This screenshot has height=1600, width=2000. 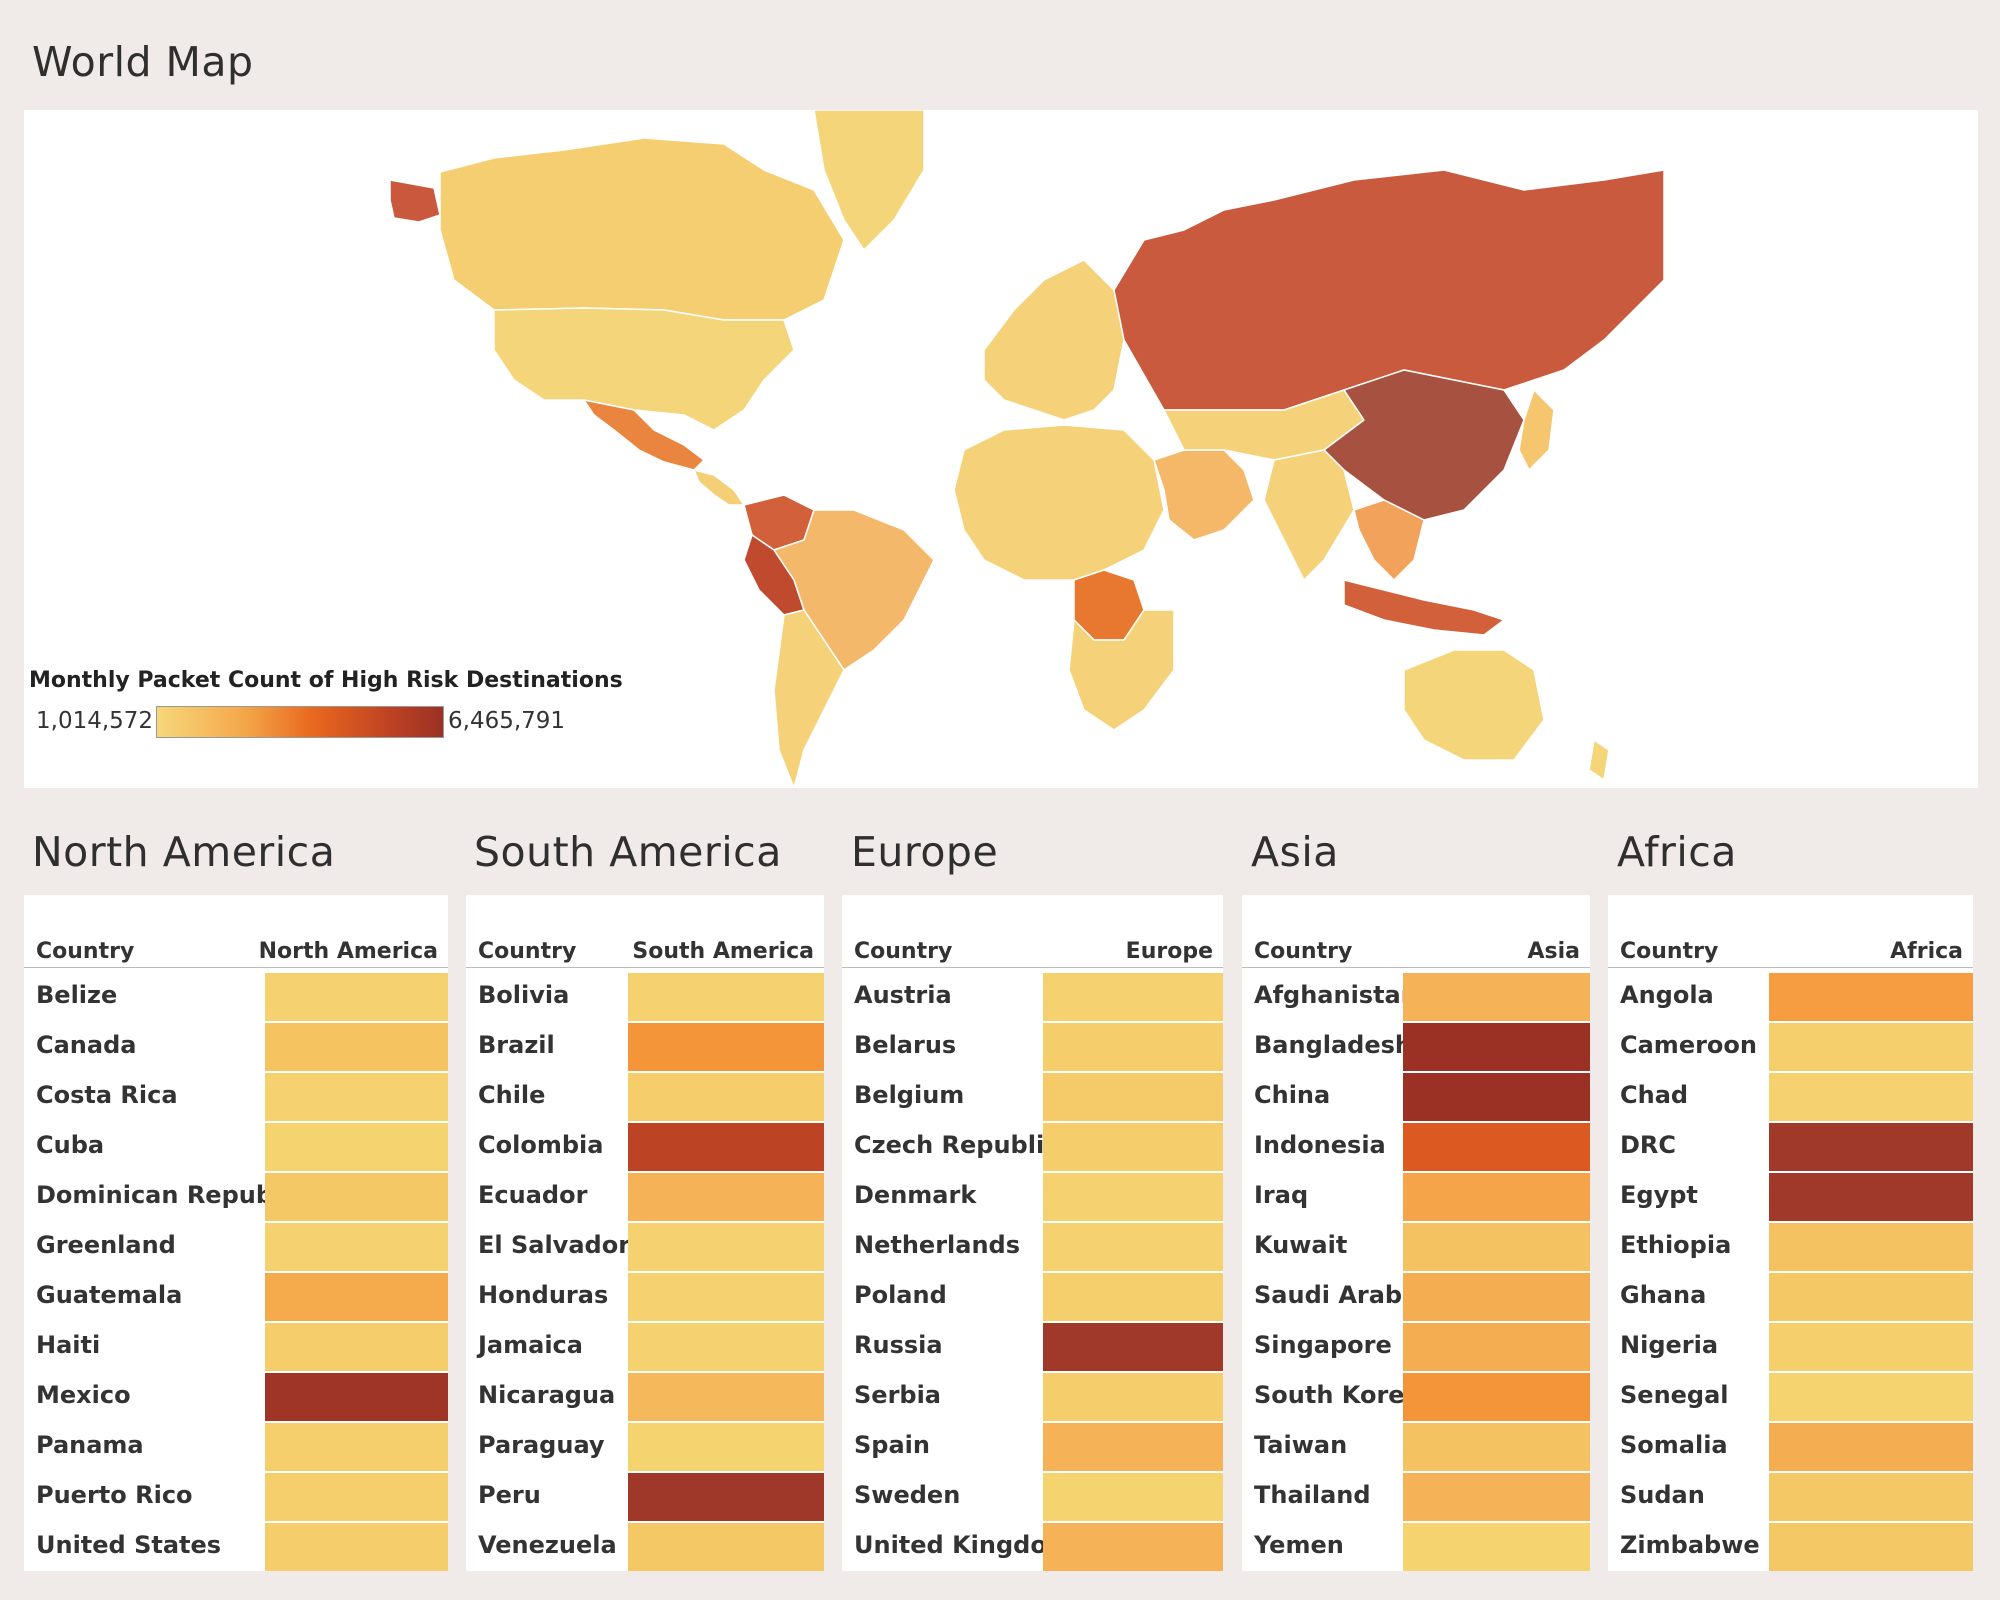 I want to click on table-row: Brazil, so click(x=645, y=1048).